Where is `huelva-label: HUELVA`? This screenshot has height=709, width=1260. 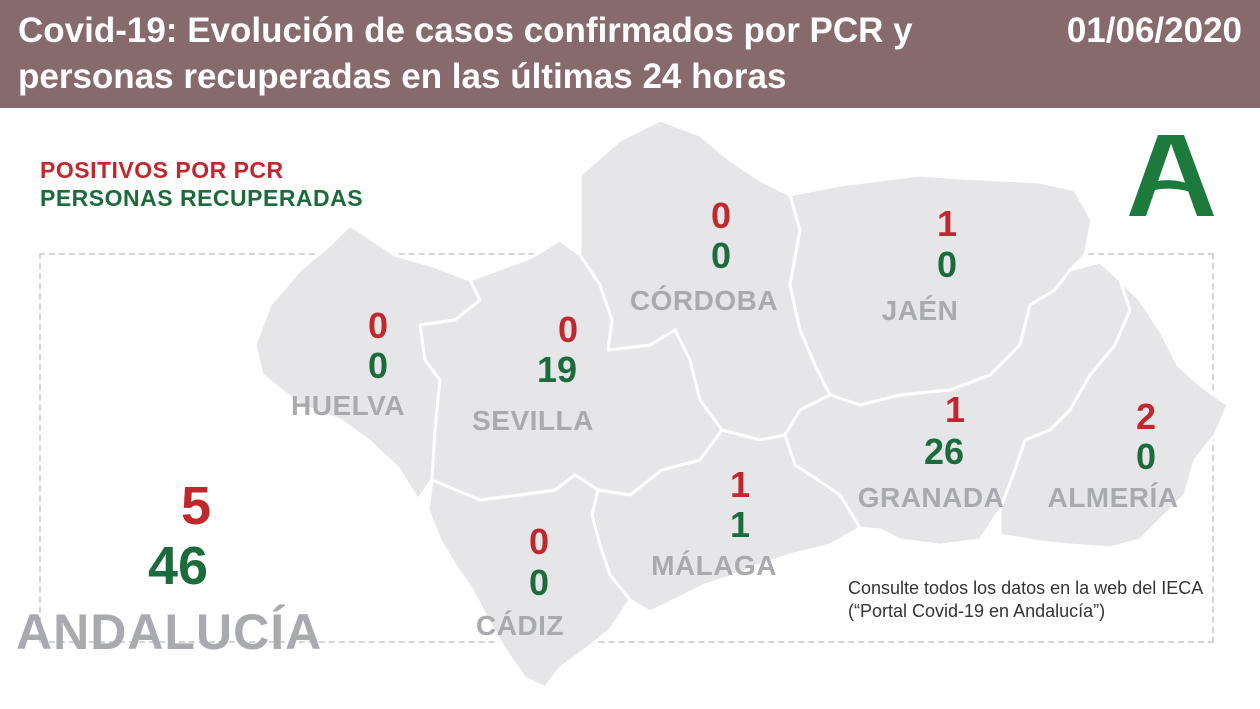
huelva-label: HUELVA is located at coordinates (348, 405).